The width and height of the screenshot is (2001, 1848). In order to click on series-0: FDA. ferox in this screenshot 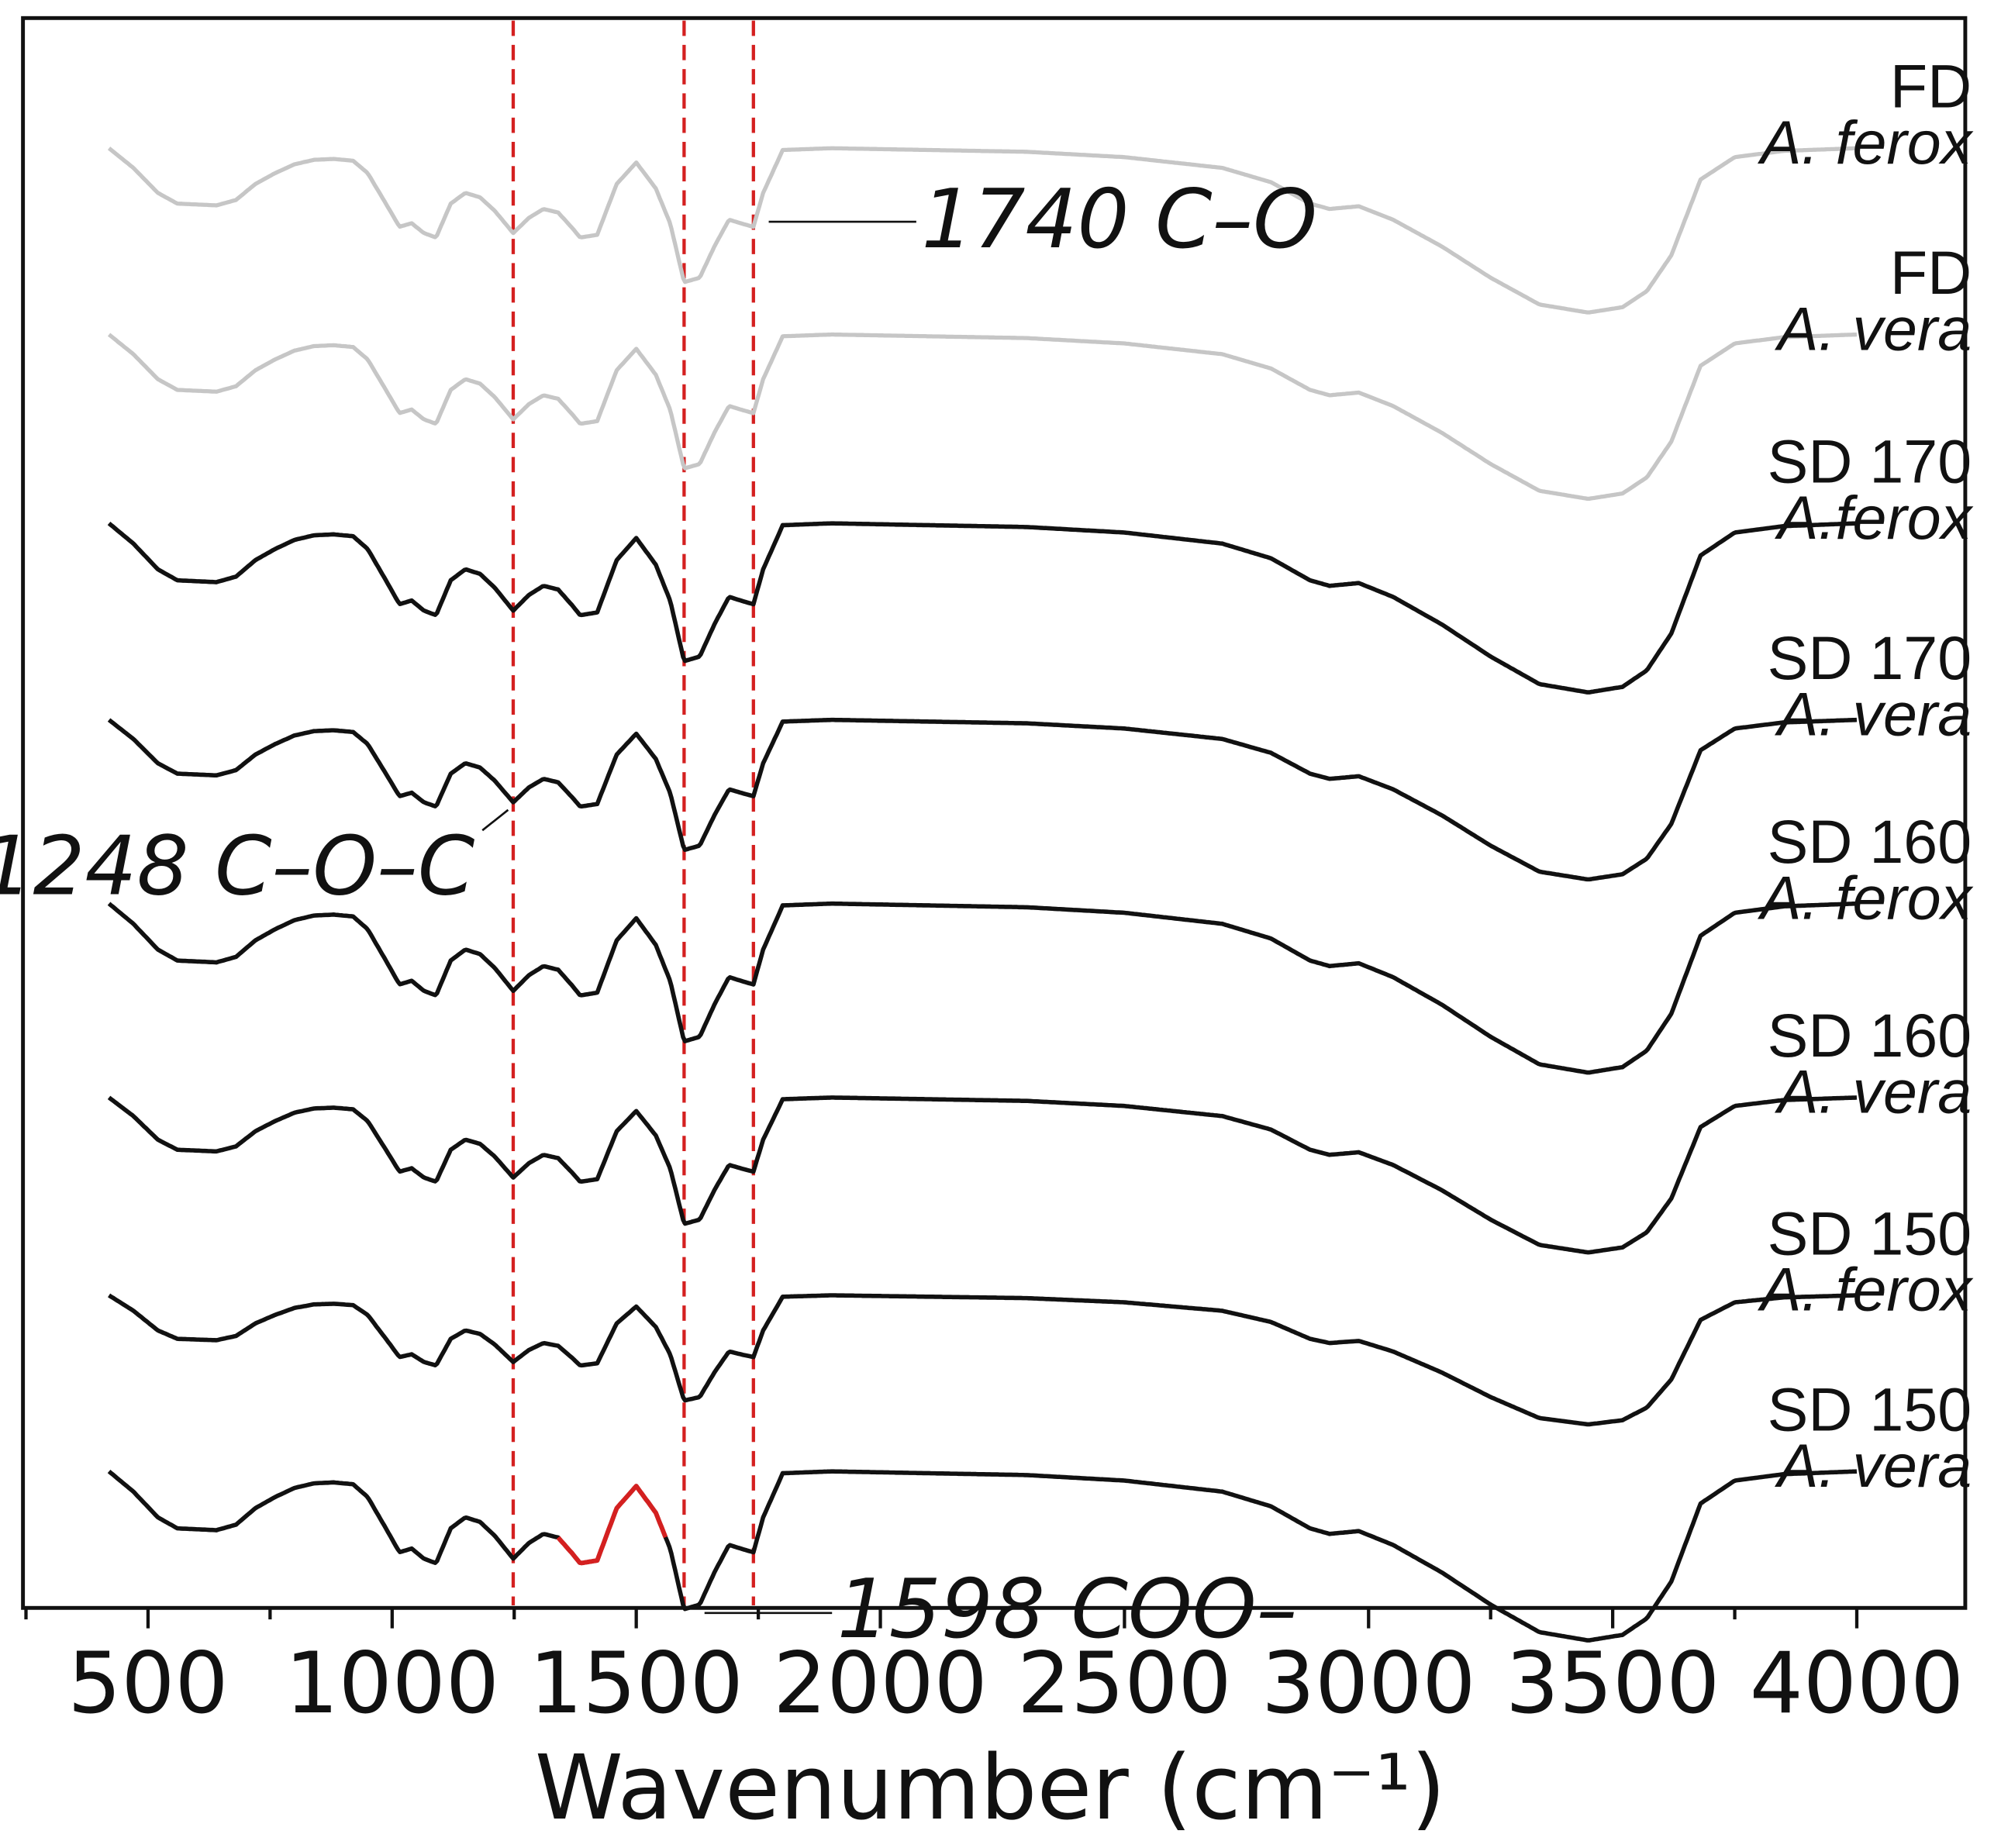, I will do `click(1040, 184)`.